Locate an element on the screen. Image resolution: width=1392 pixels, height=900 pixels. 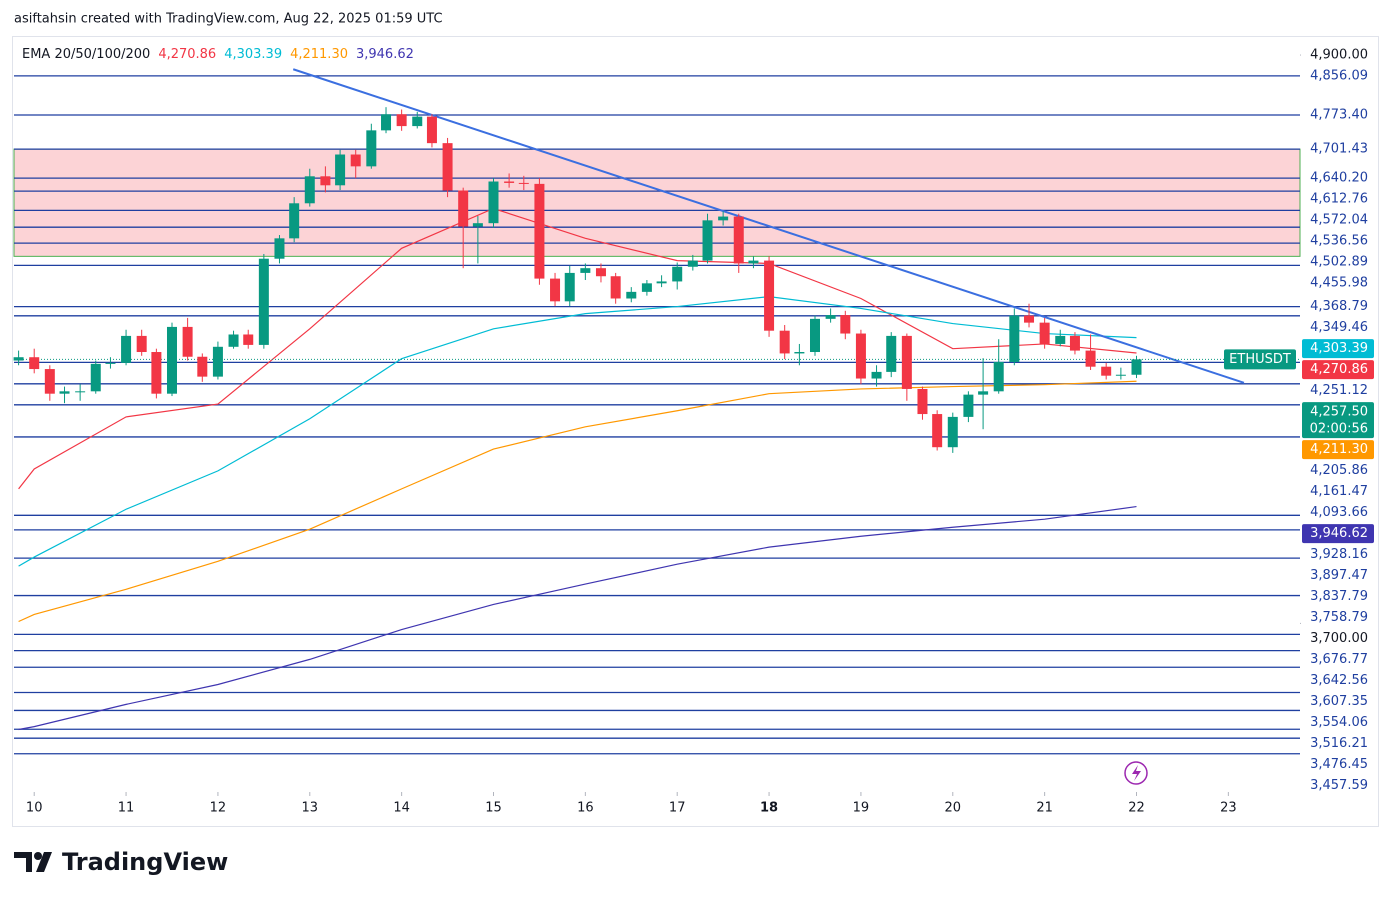
x-tick-label: 16 is located at coordinates (585, 808).